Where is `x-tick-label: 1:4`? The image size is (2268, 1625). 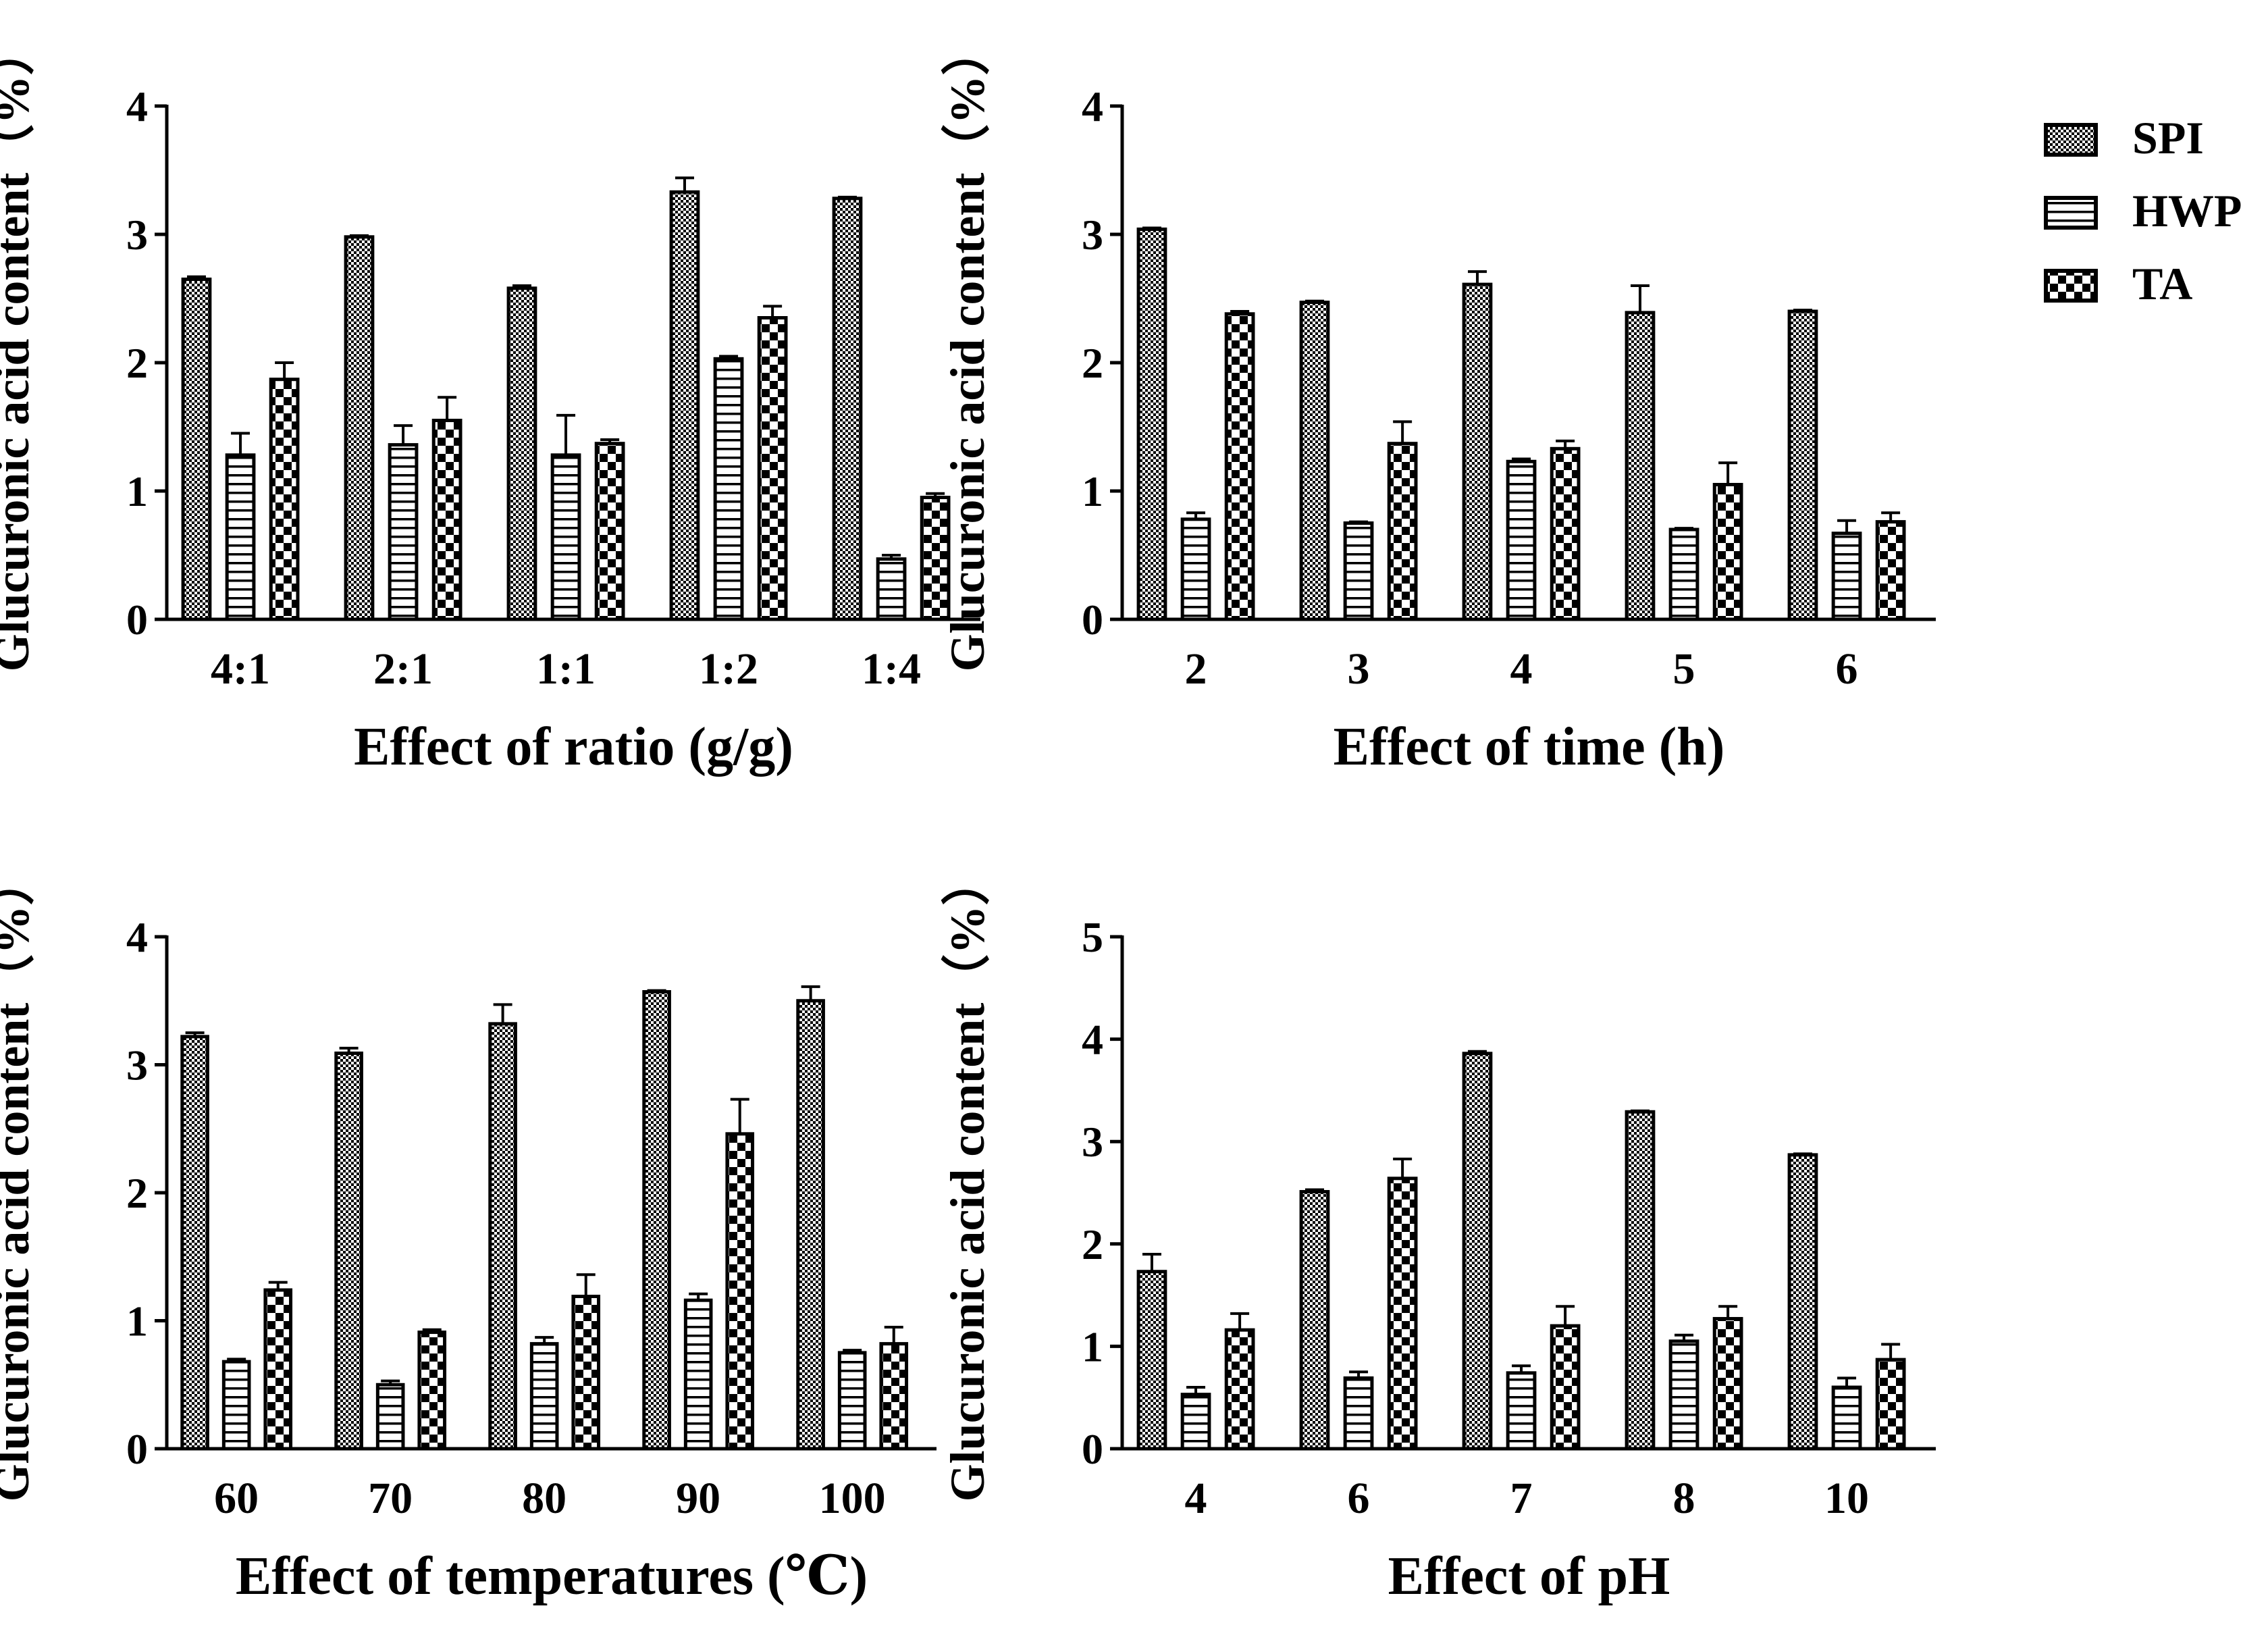
x-tick-label: 1:4 is located at coordinates (891, 669).